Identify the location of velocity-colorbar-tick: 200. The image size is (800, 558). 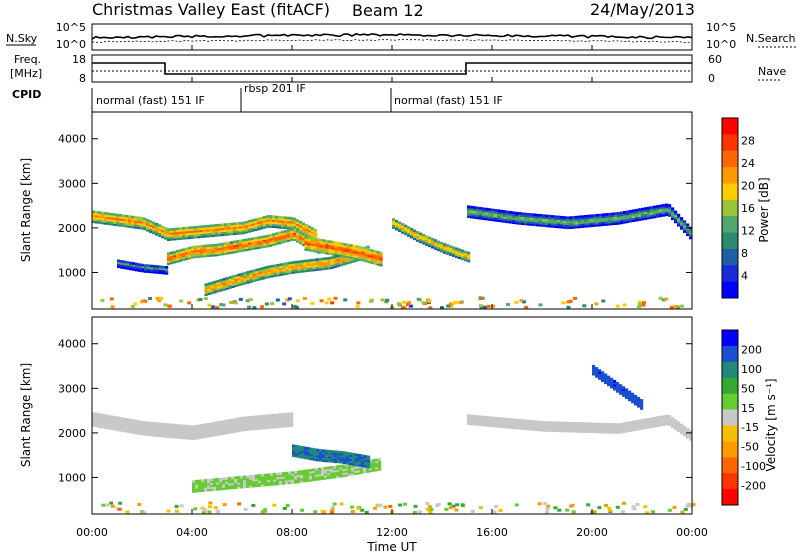
(751, 349).